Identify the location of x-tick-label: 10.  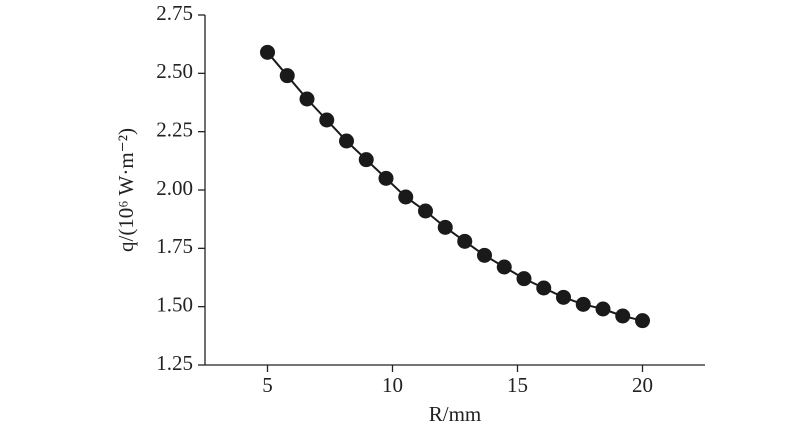
(392, 385).